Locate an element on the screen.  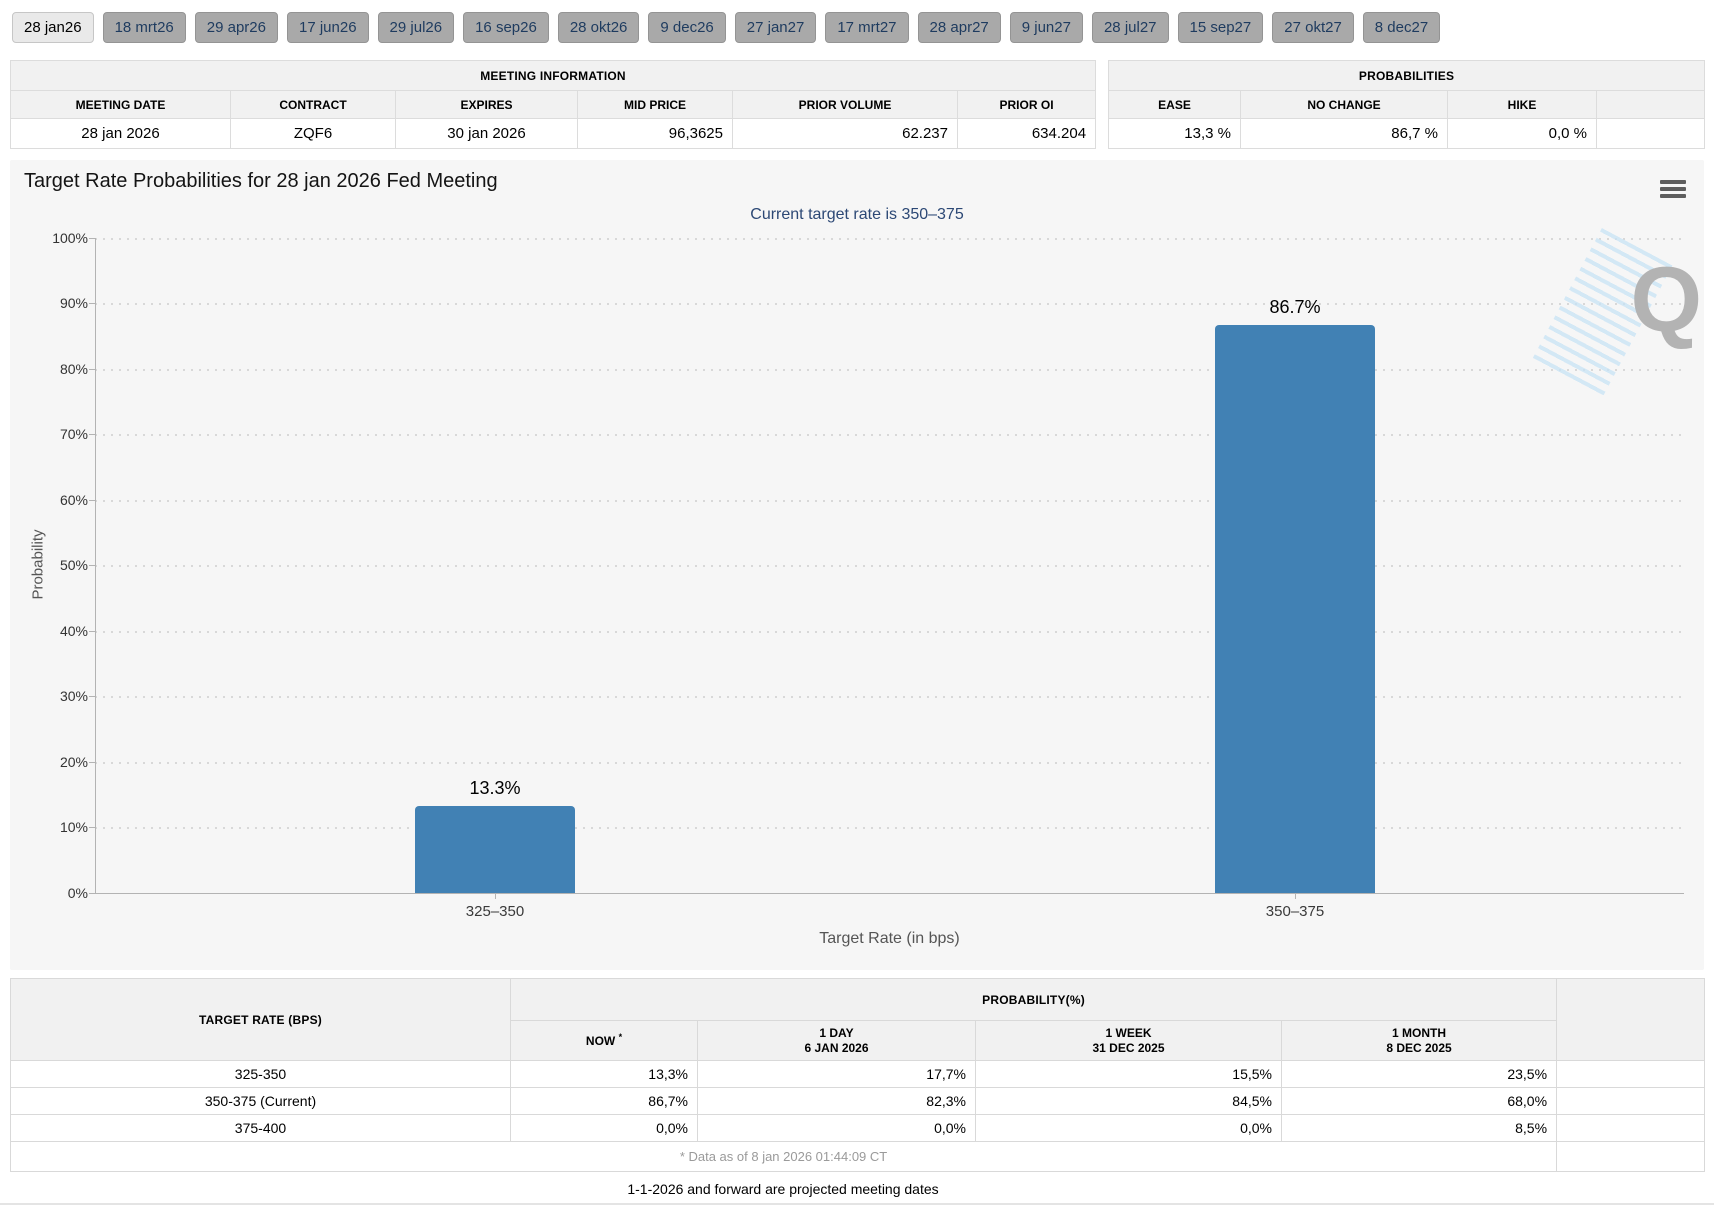
y-tick: 10% is located at coordinates (73, 827).